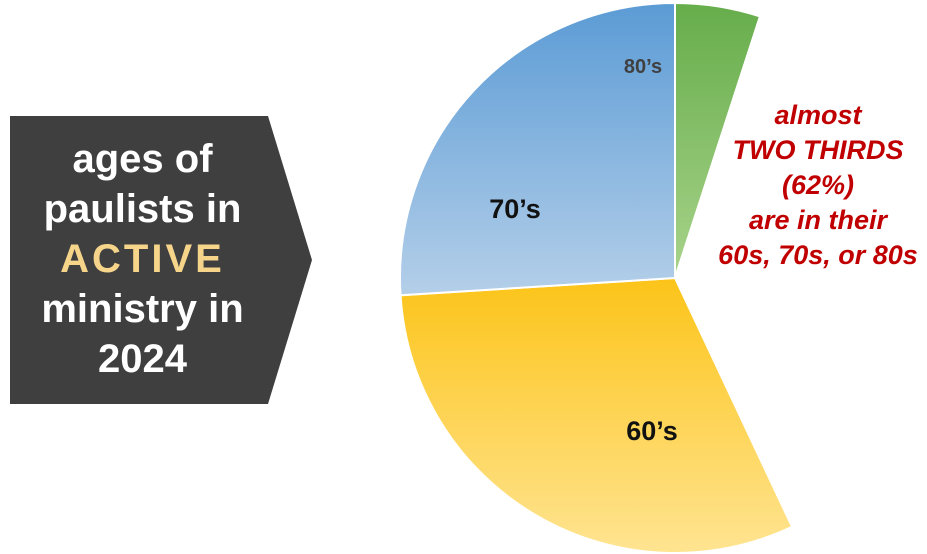  Describe the element at coordinates (142, 209) in the screenshot. I see `title-line-2: paulists in` at that location.